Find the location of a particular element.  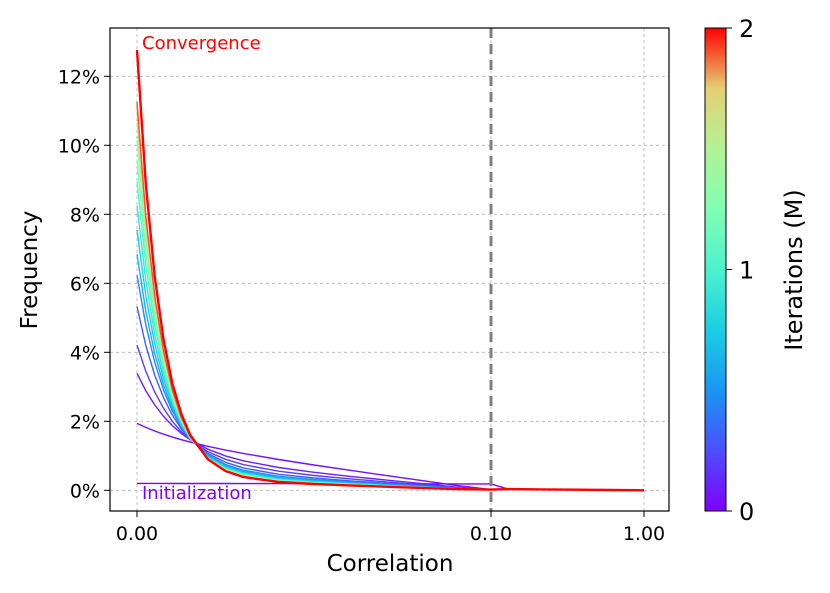

x-axis-ticks: 0.00 0.10 1.00 is located at coordinates (390, 528).